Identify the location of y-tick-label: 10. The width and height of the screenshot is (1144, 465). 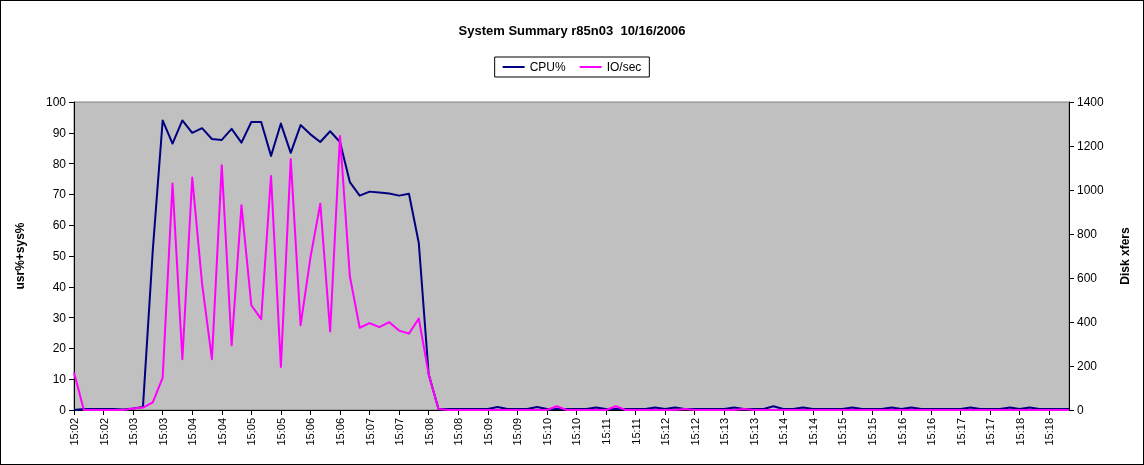
(59, 379).